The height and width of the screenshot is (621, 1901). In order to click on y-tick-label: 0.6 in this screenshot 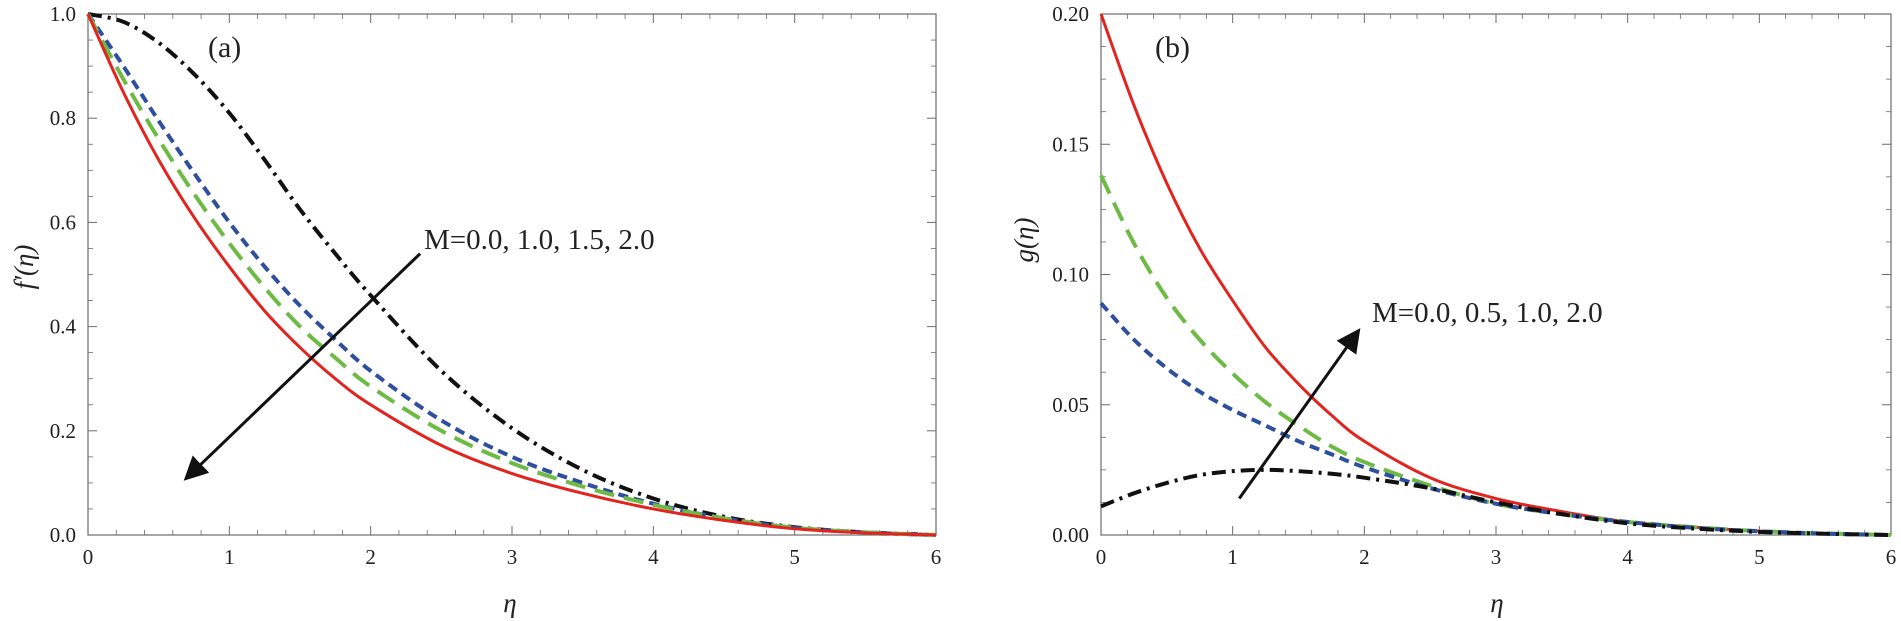, I will do `click(63, 222)`.